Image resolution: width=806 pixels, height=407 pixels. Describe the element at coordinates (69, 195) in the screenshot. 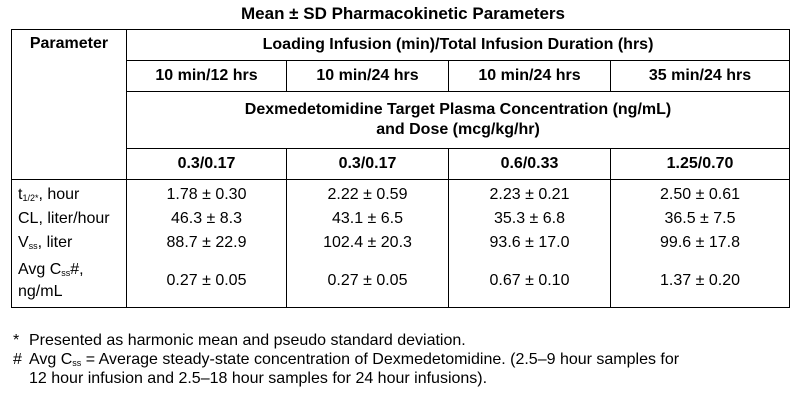

I see `row-label: t1/2*, hour` at that location.